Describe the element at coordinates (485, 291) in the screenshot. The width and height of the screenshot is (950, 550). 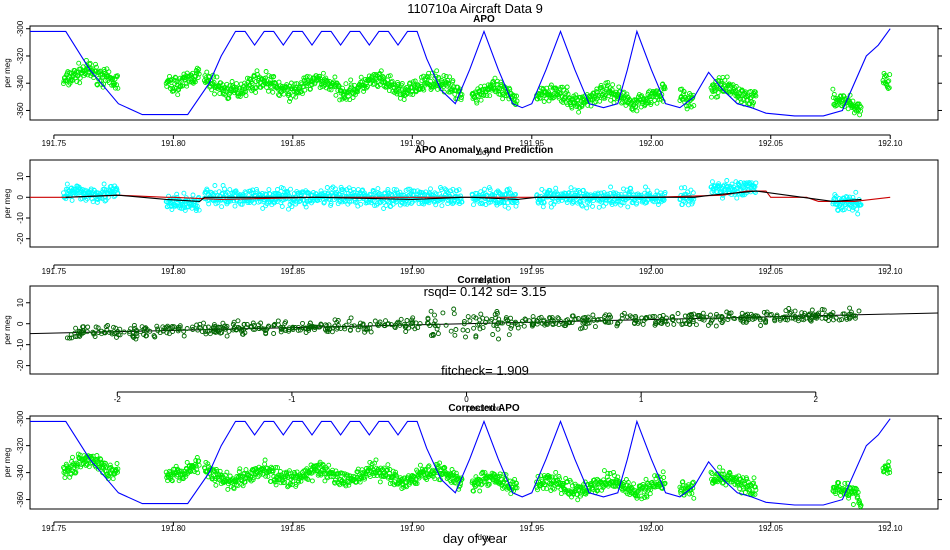
I see `correlation-stats: rsqd= 0.142 sd= 3.15` at that location.